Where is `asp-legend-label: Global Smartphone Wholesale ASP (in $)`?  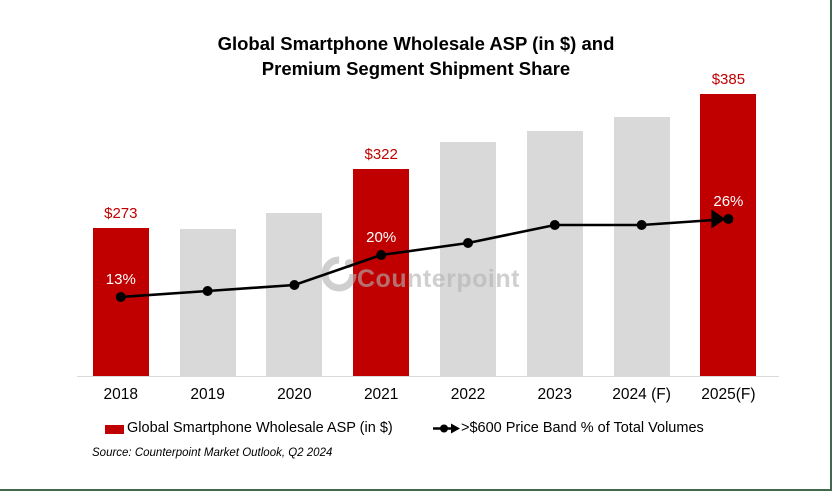
asp-legend-label: Global Smartphone Wholesale ASP (in $) is located at coordinates (260, 428).